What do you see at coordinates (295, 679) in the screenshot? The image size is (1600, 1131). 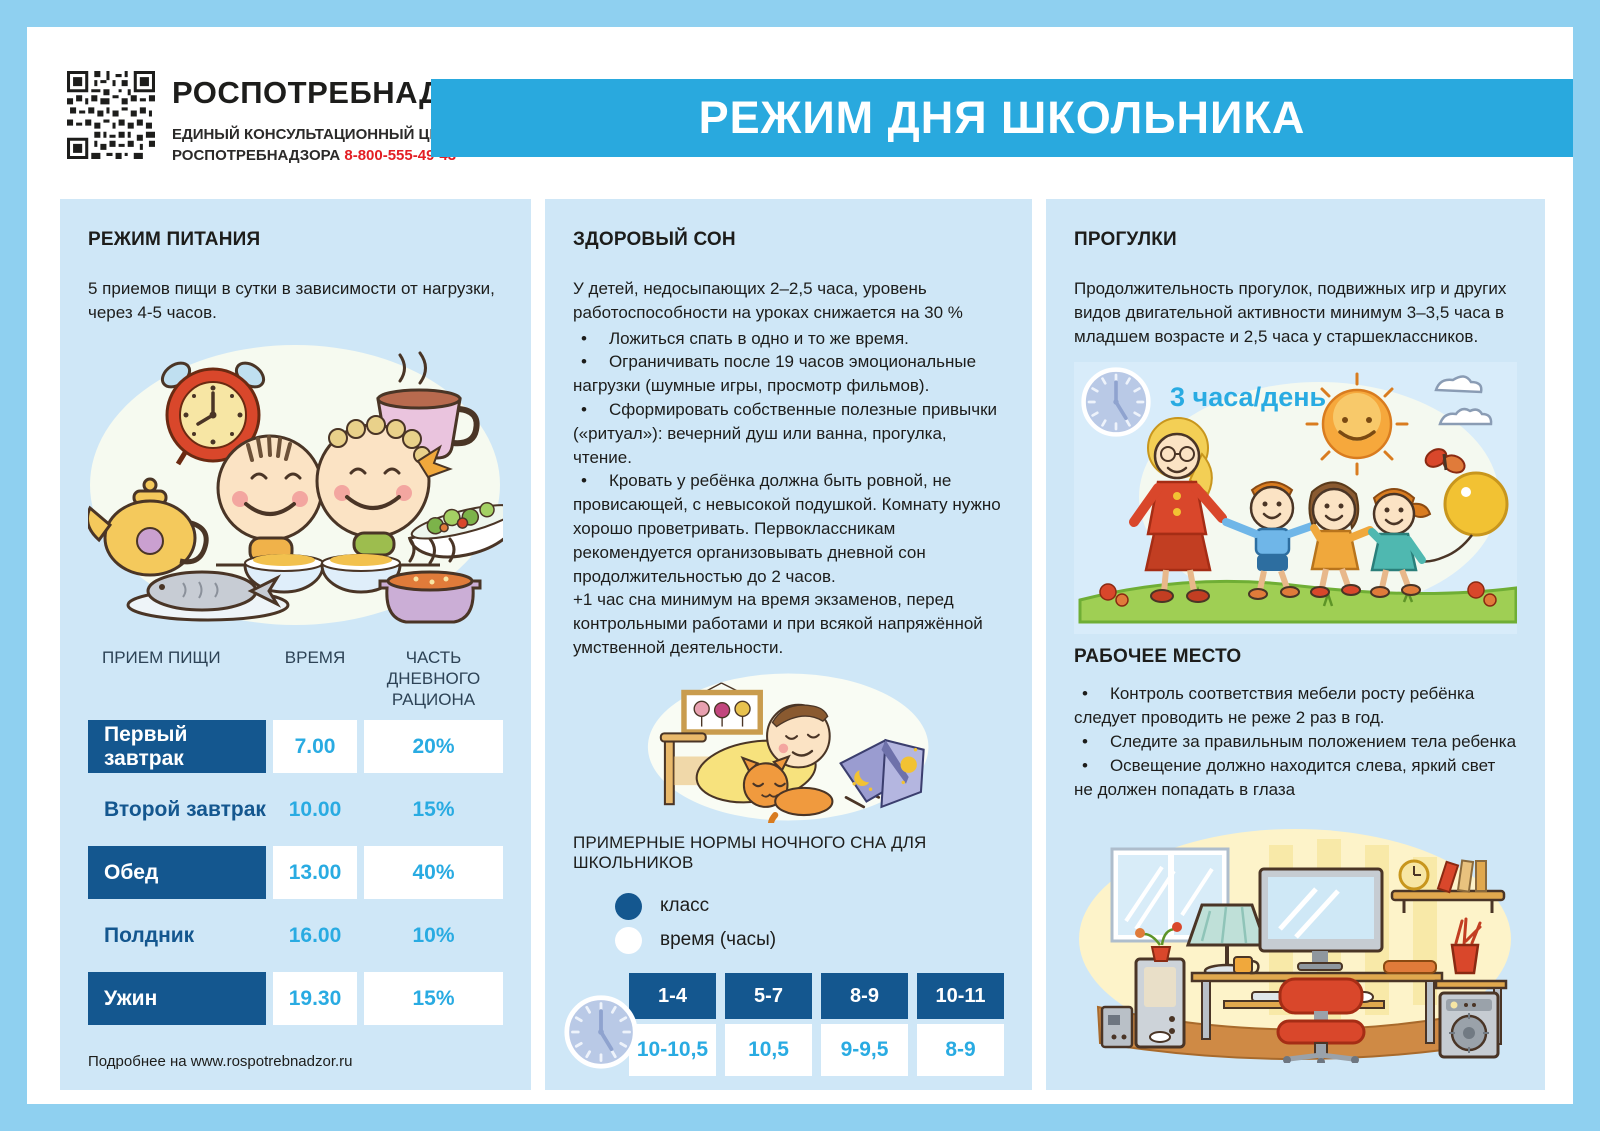 I see `meal-table-header: ПРИЕМ ПИЩИ ВРЕМЯ ЧАСТЬ ДНЕВНОГО РАЦИОНА` at bounding box center [295, 679].